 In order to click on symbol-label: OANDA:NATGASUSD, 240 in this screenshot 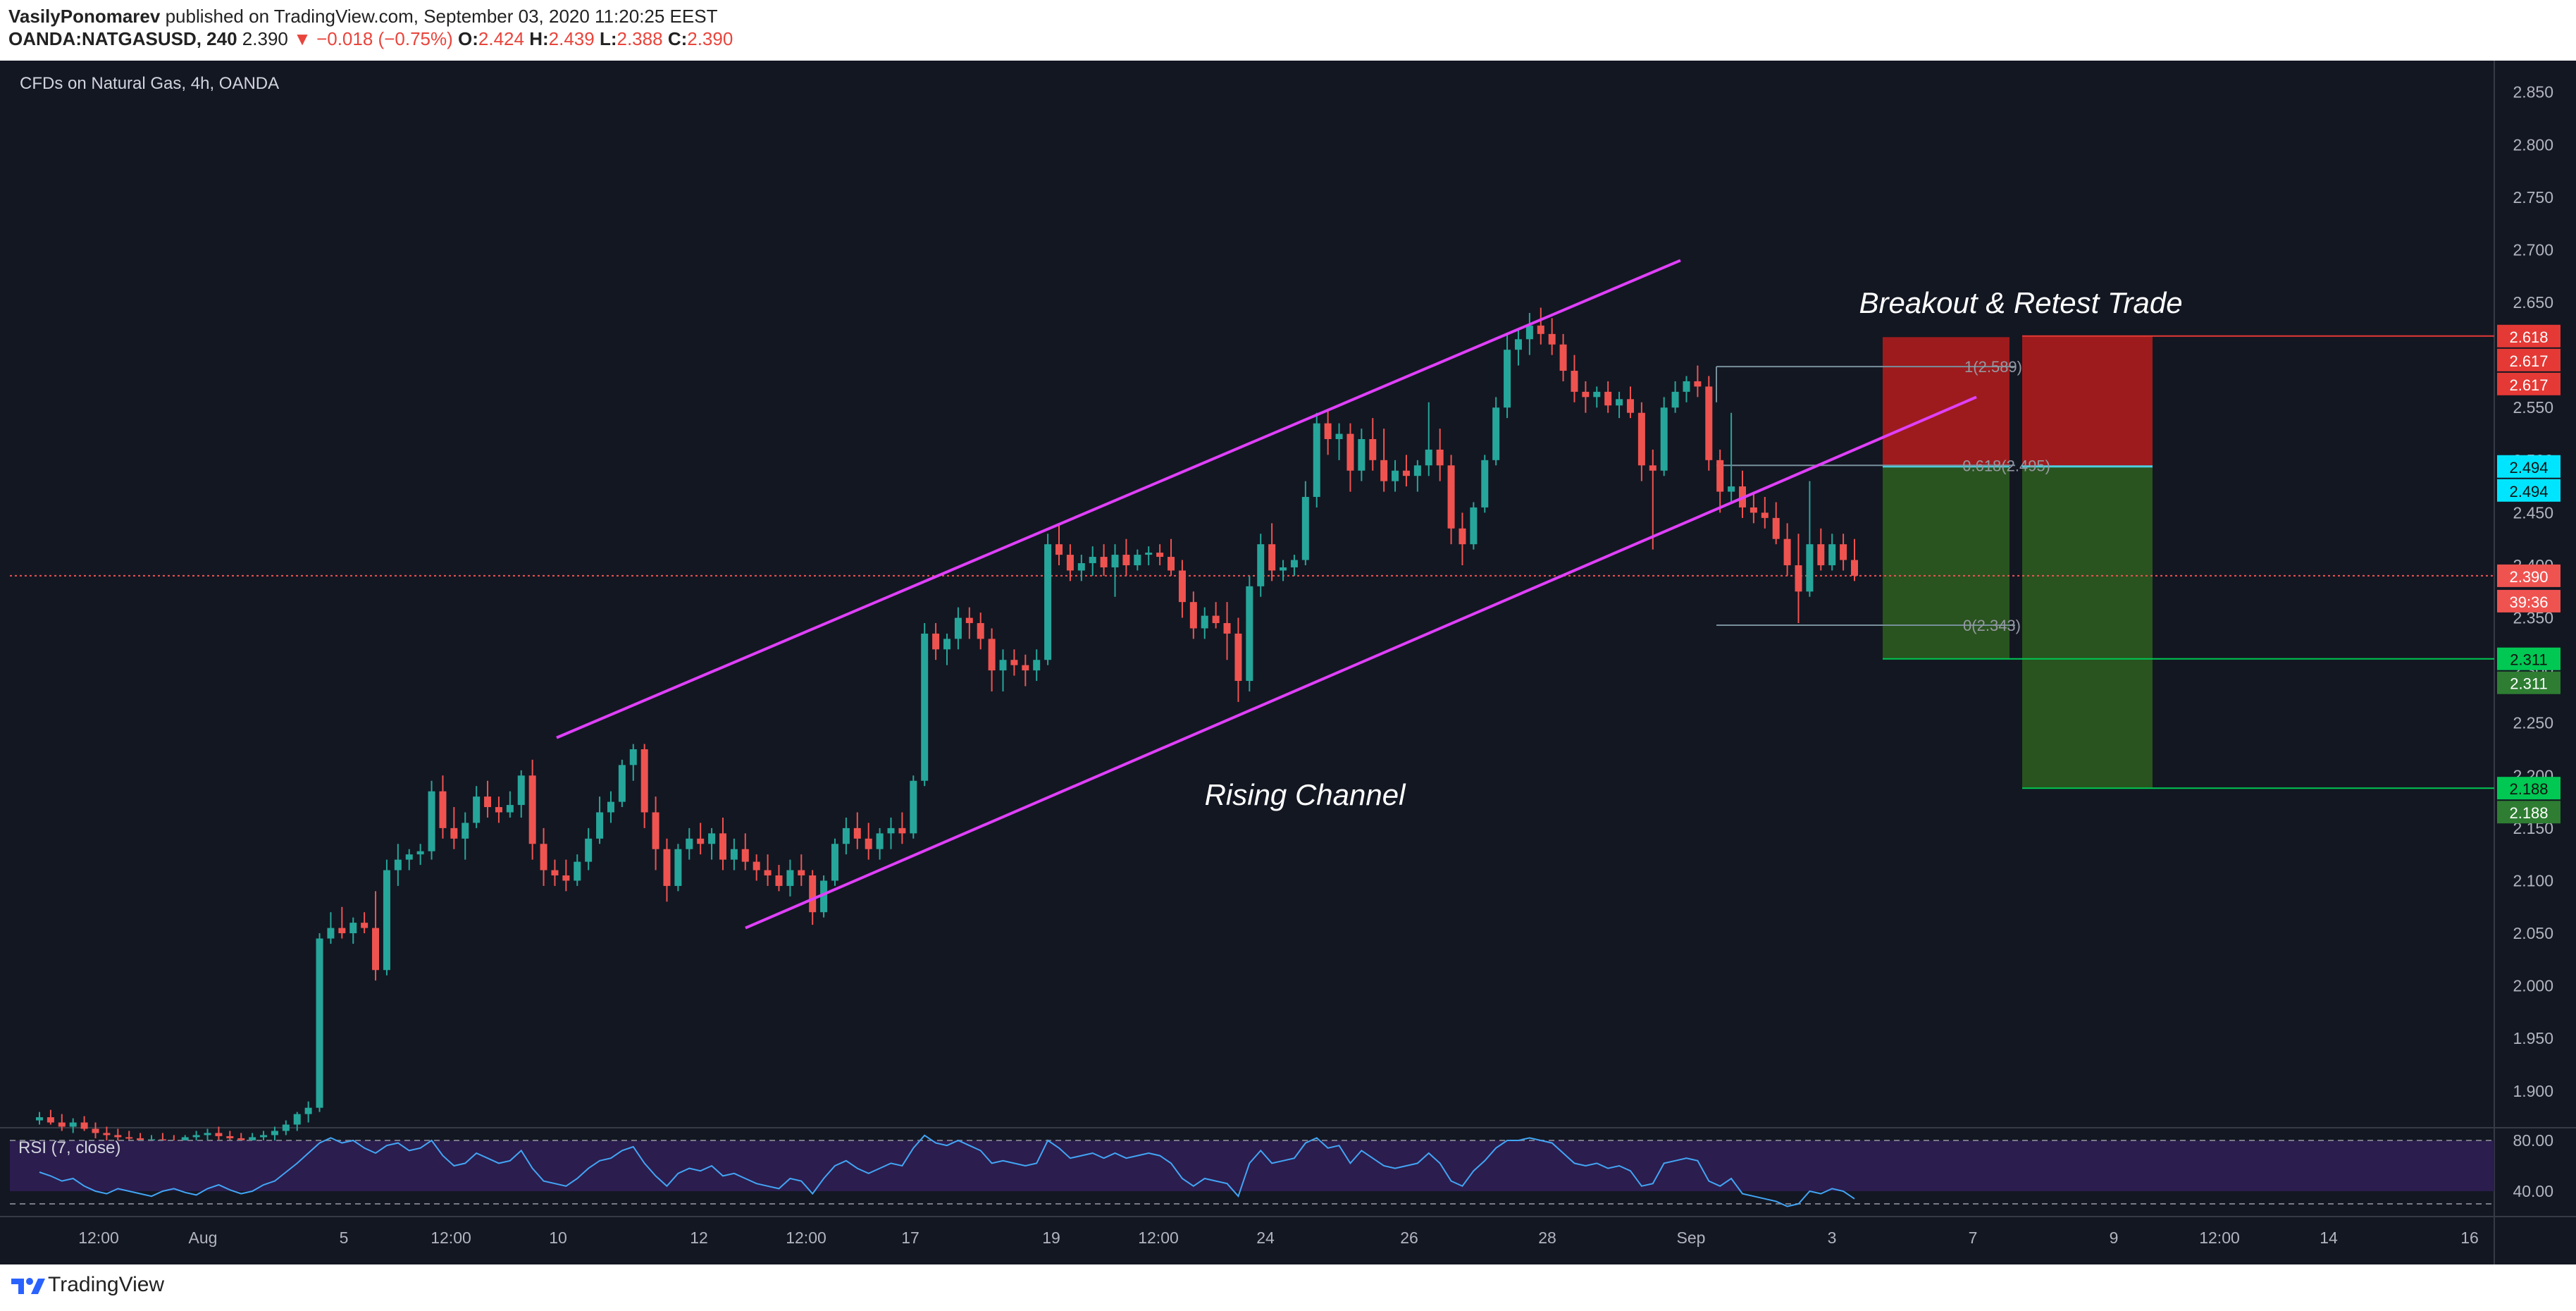, I will do `click(122, 39)`.